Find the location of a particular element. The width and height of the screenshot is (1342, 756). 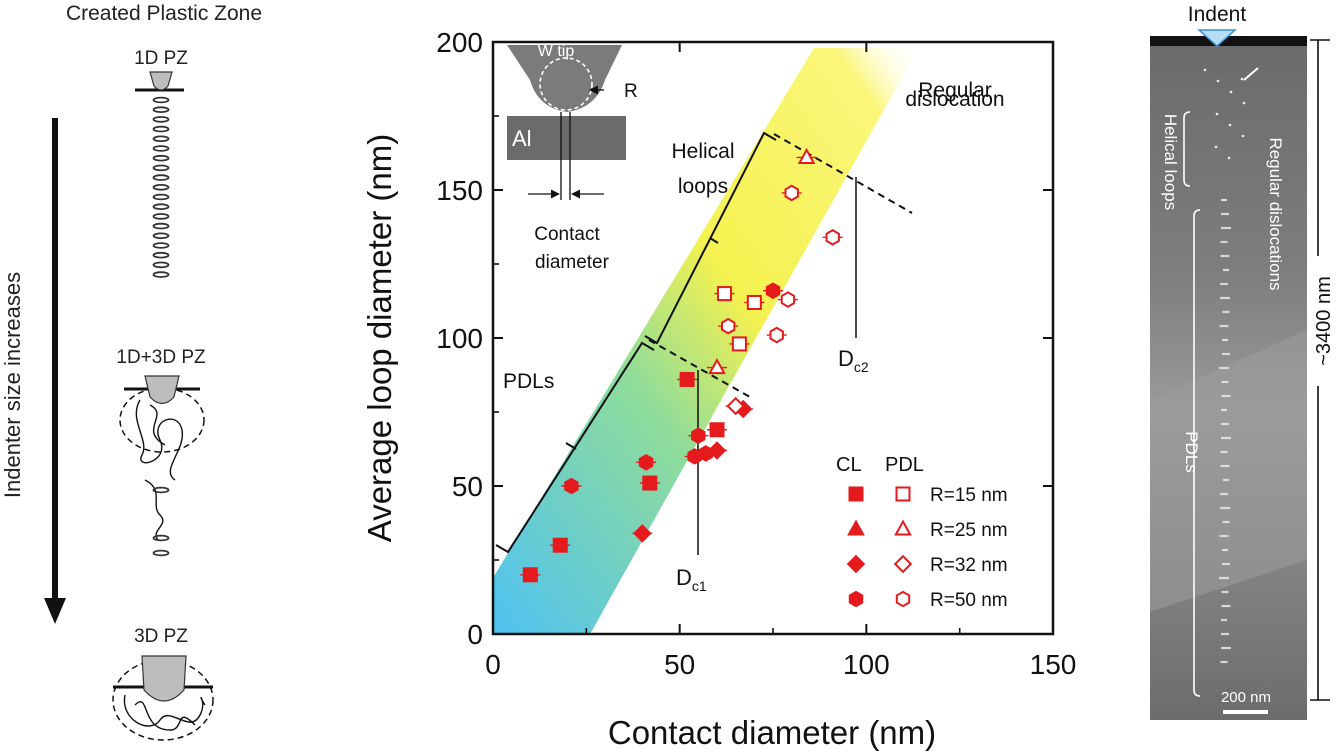

legend-label: R=25 nm is located at coordinates (969, 530).